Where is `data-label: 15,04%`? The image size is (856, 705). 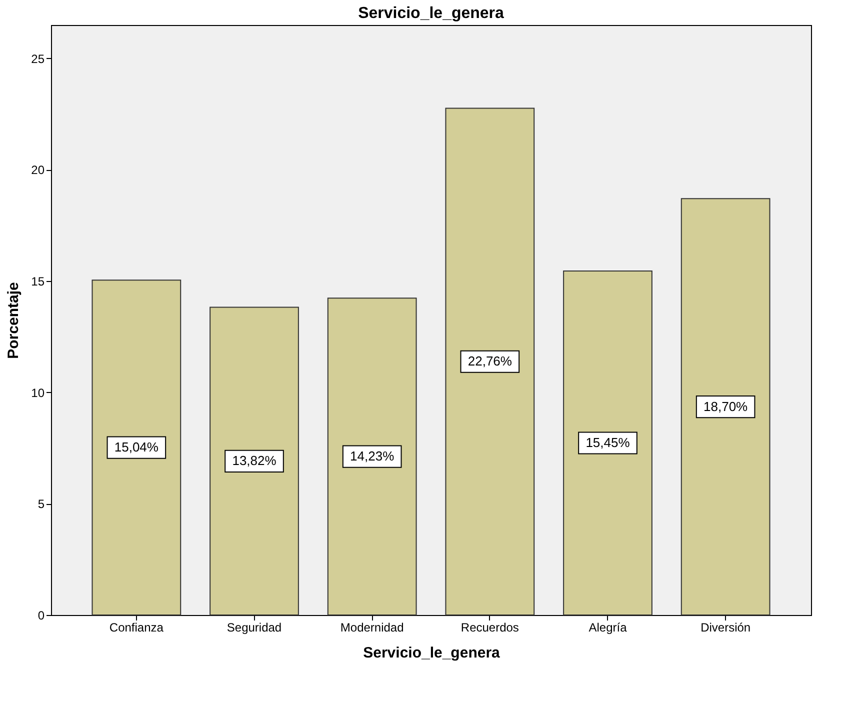
data-label: 15,04% is located at coordinates (136, 447).